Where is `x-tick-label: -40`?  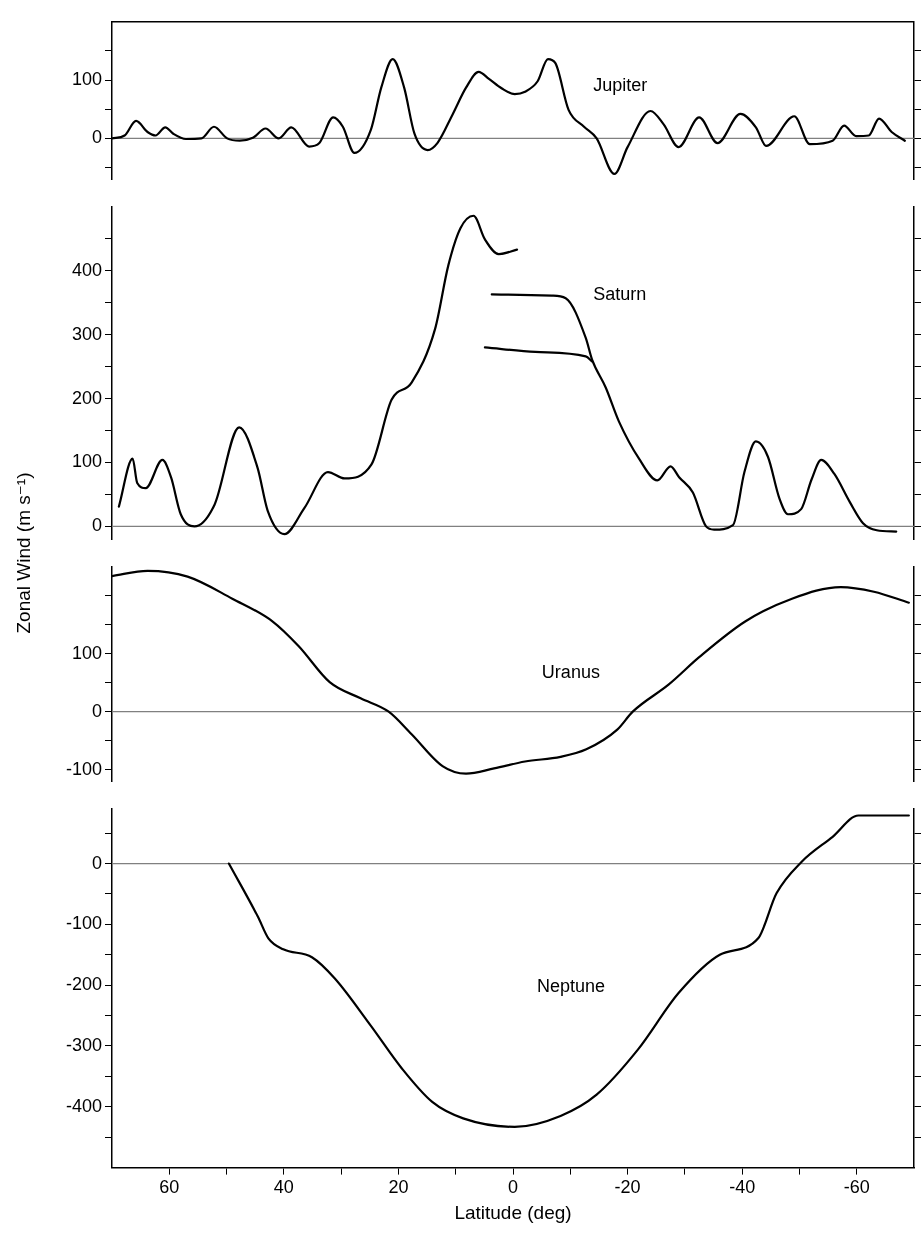 x-tick-label: -40 is located at coordinates (742, 1187).